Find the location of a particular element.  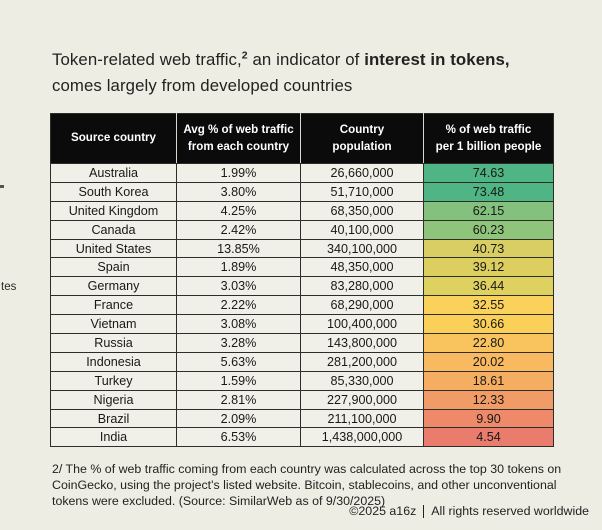

footnote-marker: 2 is located at coordinates (244, 55).